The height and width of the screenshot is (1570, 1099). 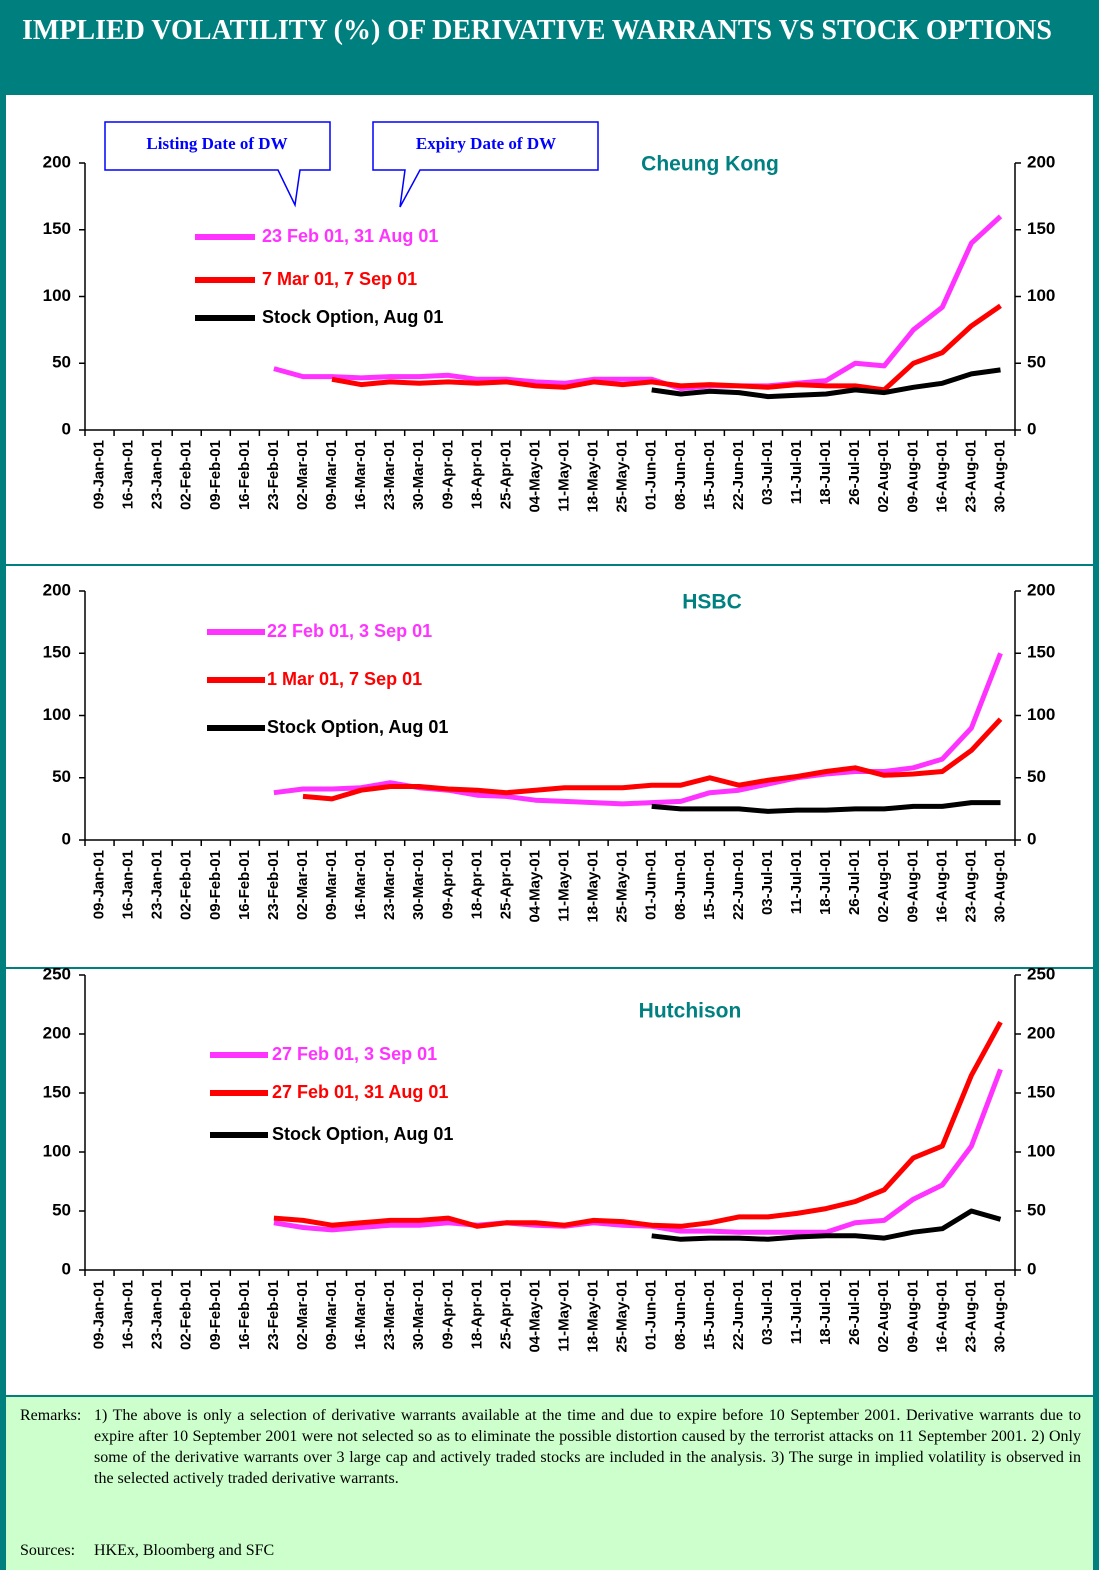 What do you see at coordinates (690, 1011) in the screenshot?
I see `chart-title: Hutchison` at bounding box center [690, 1011].